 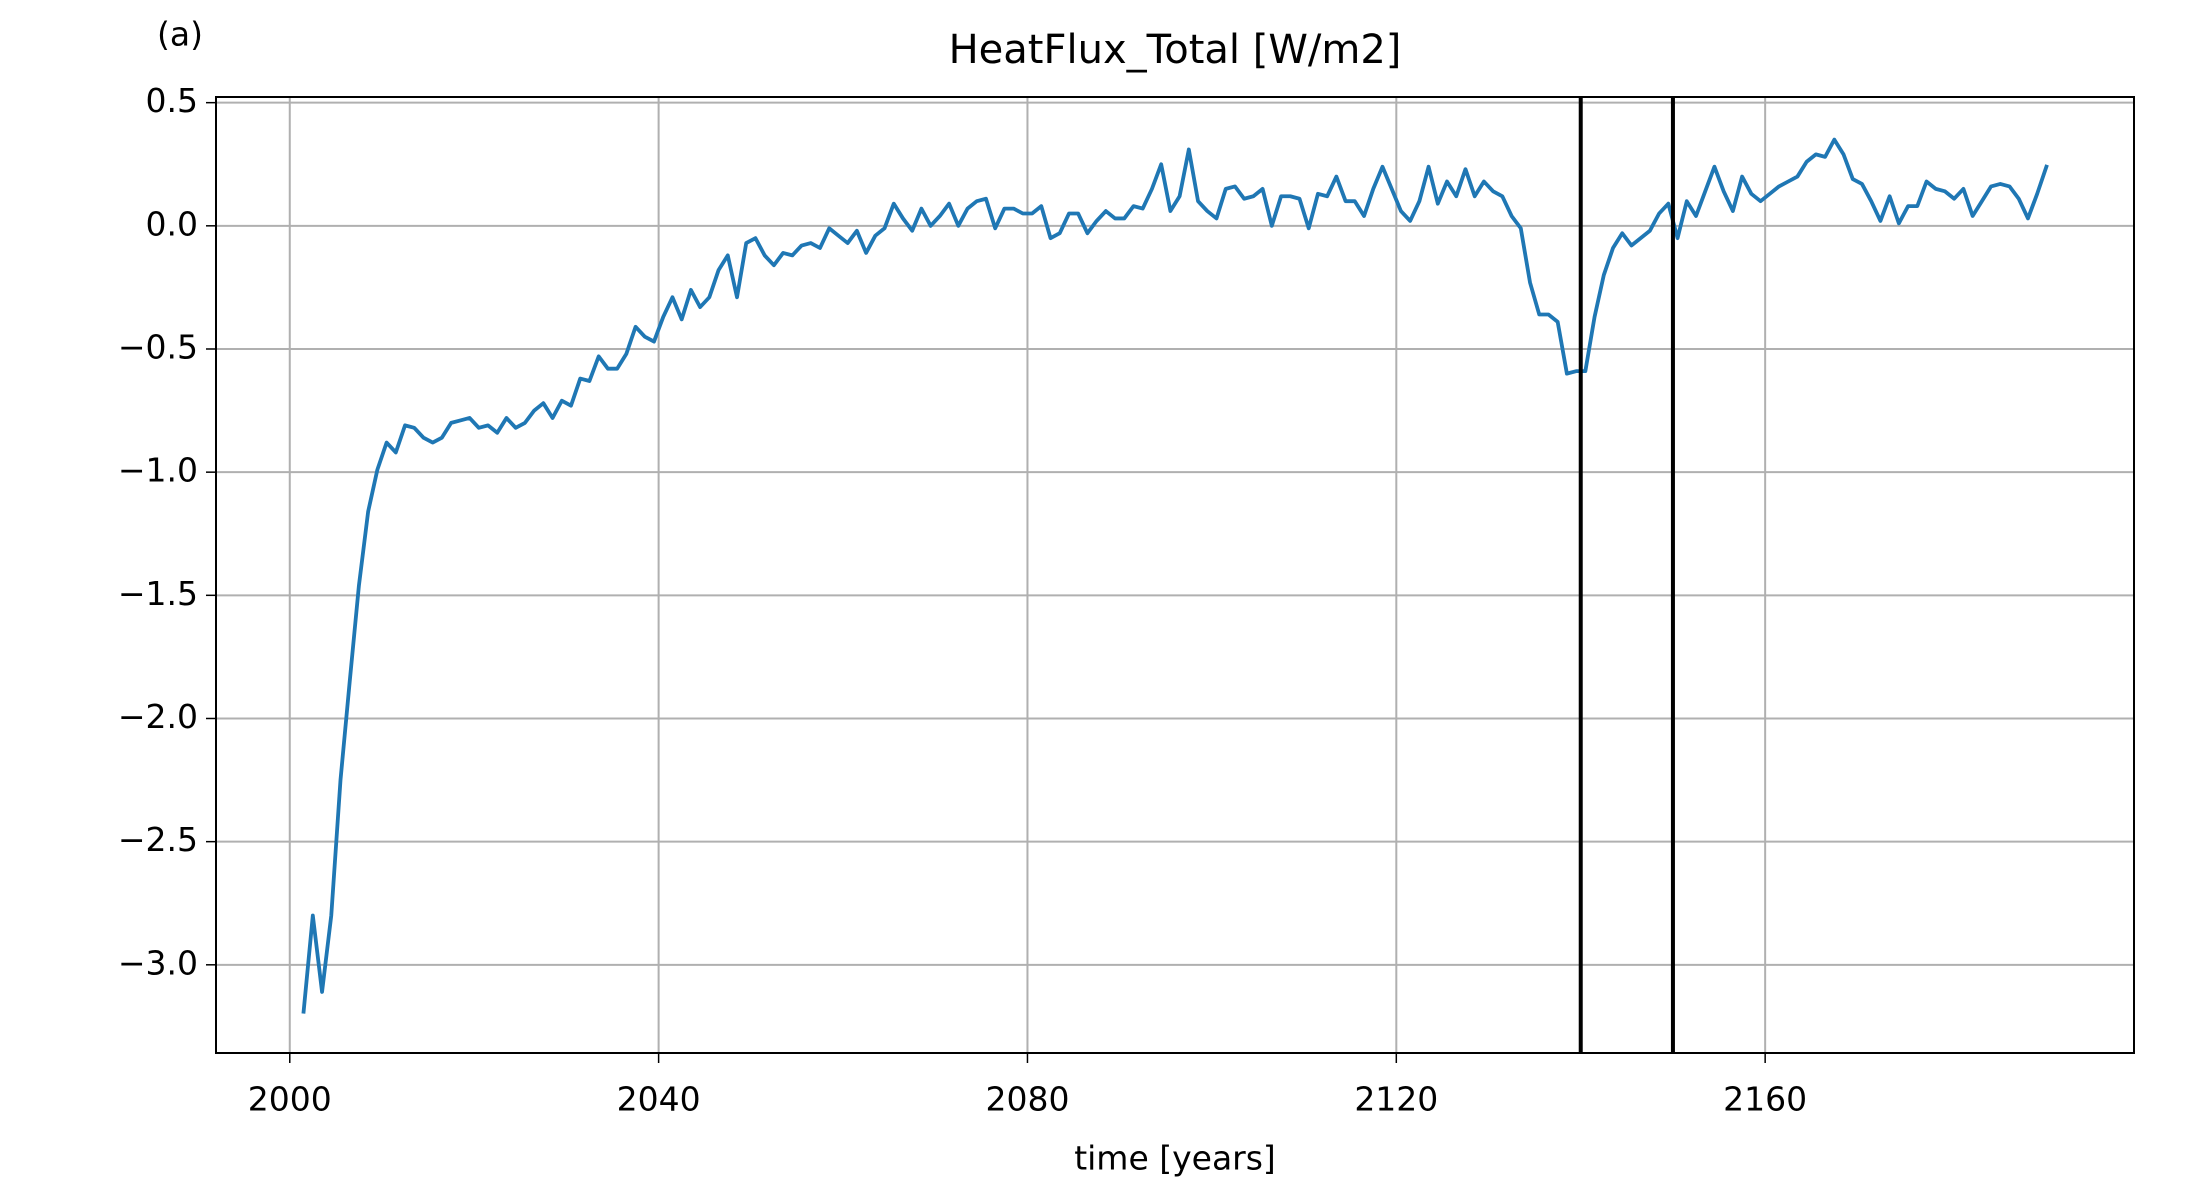 What do you see at coordinates (158, 593) in the screenshot?
I see `y-tick-label: −1.5` at bounding box center [158, 593].